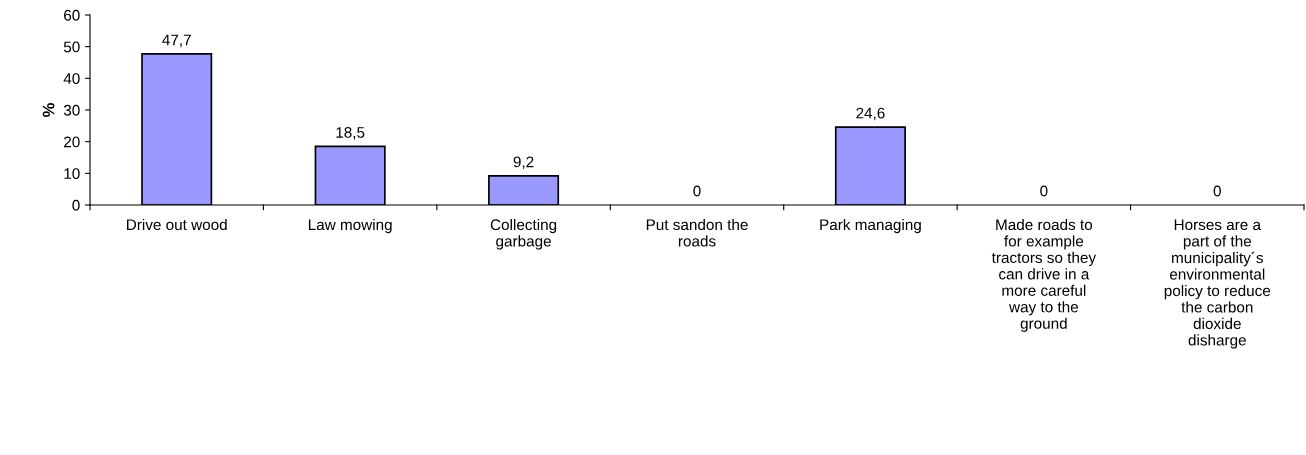 The width and height of the screenshot is (1306, 455). Describe the element at coordinates (71, 110) in the screenshot. I see `y-tick-label: 30` at that location.